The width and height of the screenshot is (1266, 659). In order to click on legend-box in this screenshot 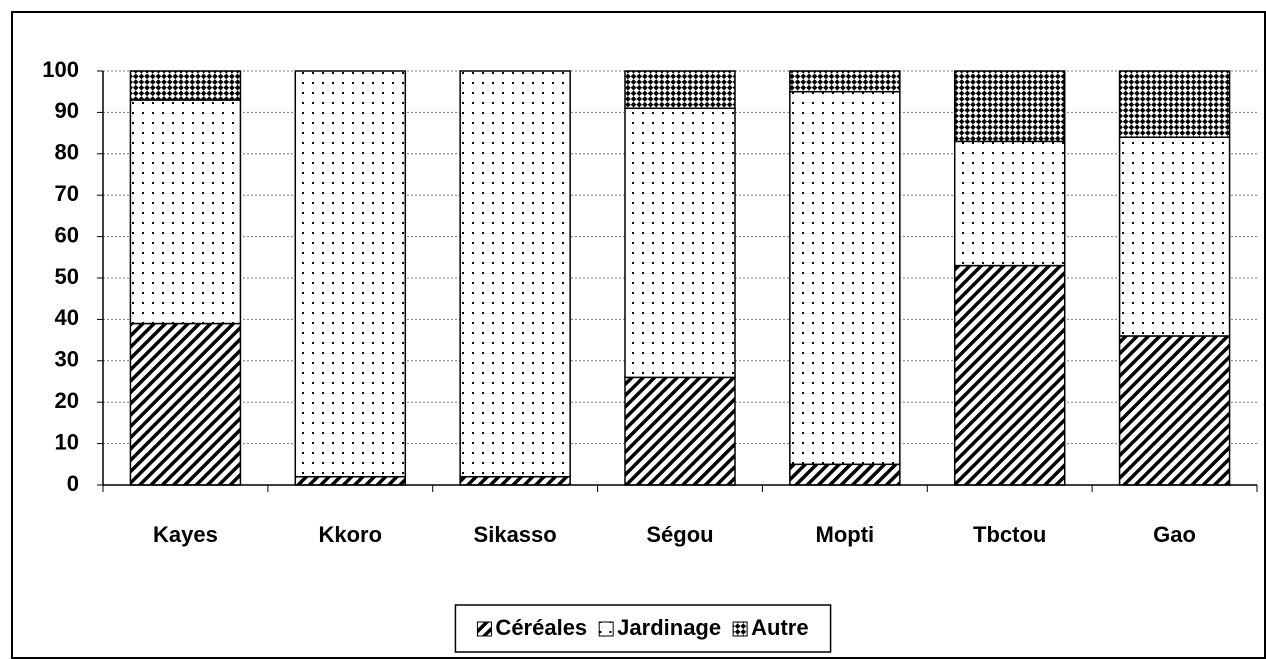, I will do `click(643, 628)`.